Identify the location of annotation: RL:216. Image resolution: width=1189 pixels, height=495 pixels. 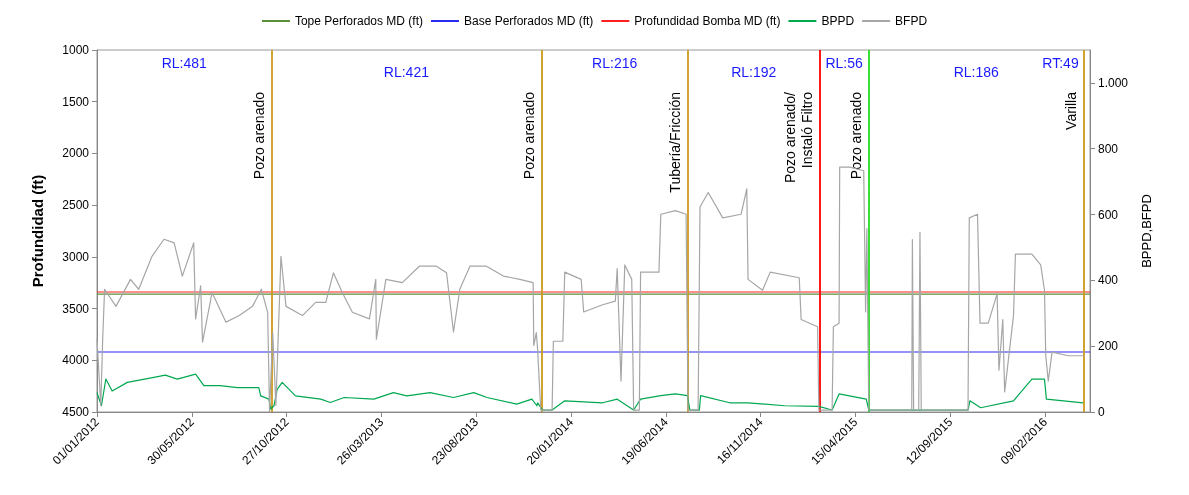
(615, 63).